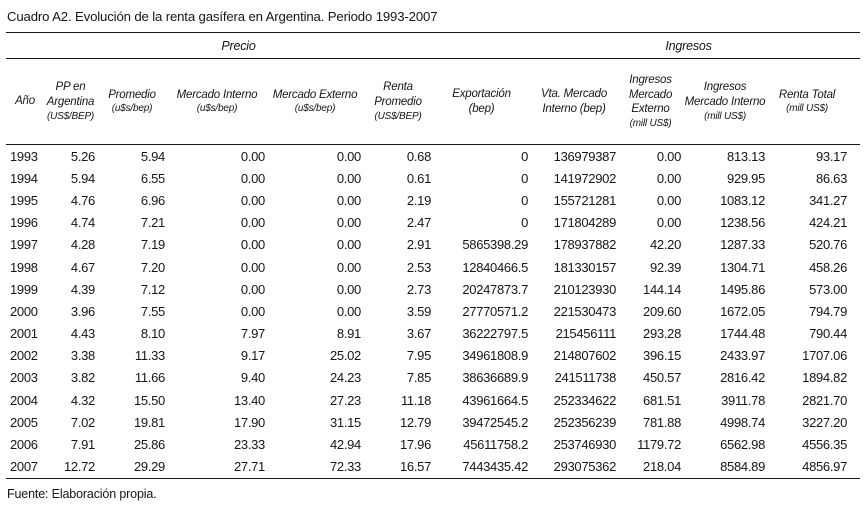  What do you see at coordinates (585, 289) in the screenshot?
I see `value-cell: 210123930` at bounding box center [585, 289].